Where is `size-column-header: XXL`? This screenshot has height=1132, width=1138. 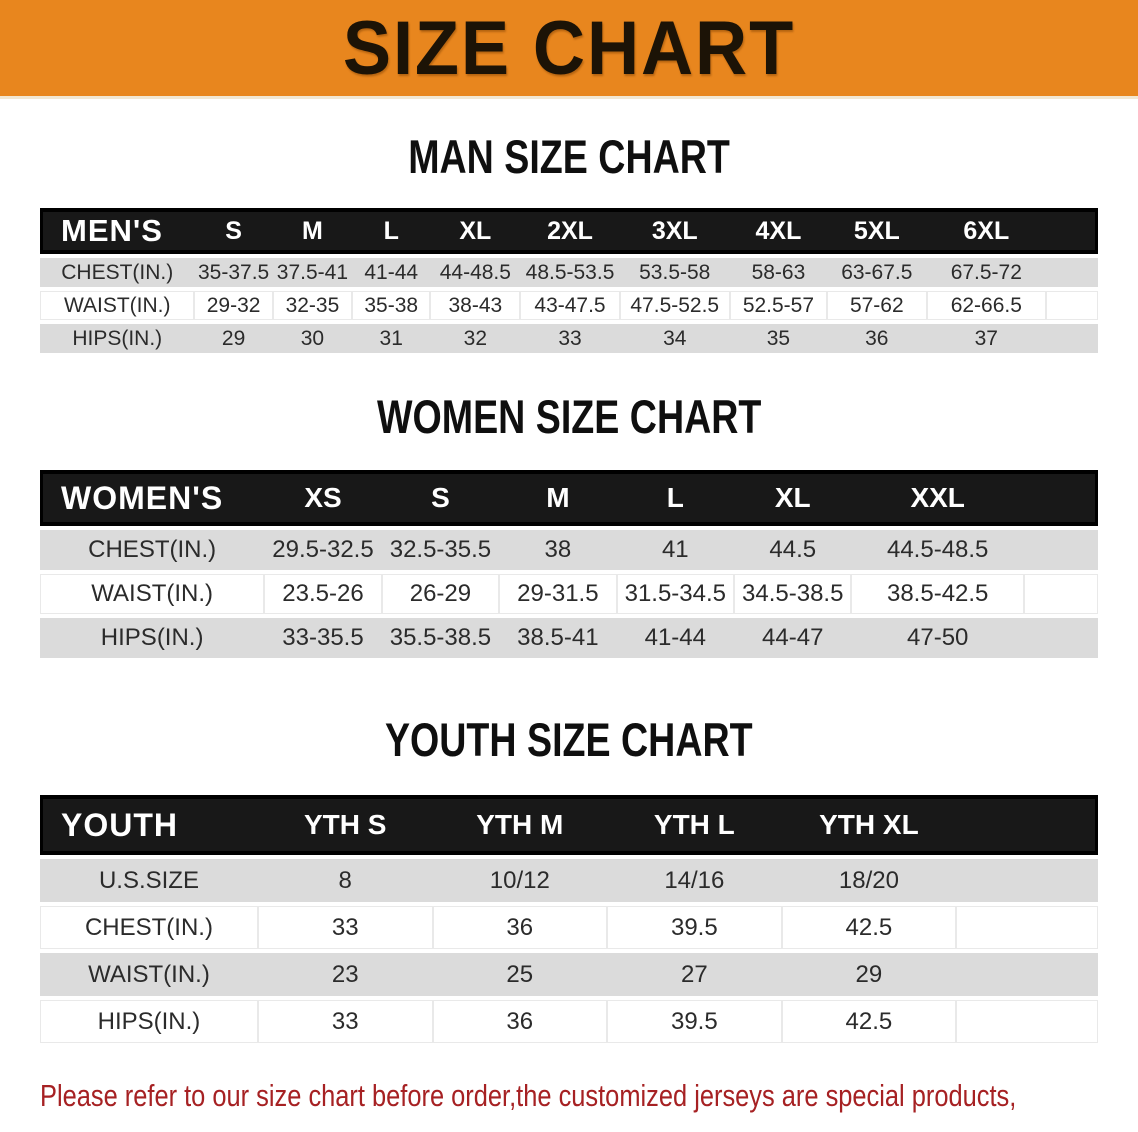 size-column-header: XXL is located at coordinates (937, 498).